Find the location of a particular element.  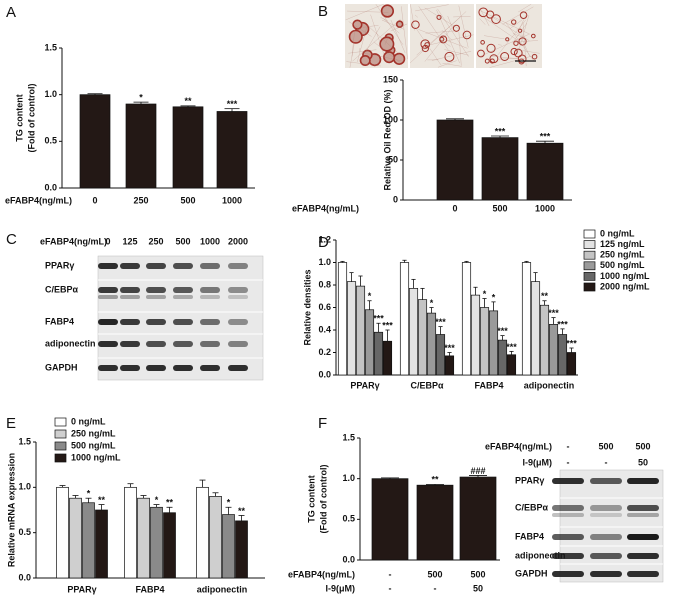

x-tick-label: 50 is located at coordinates (478, 588).